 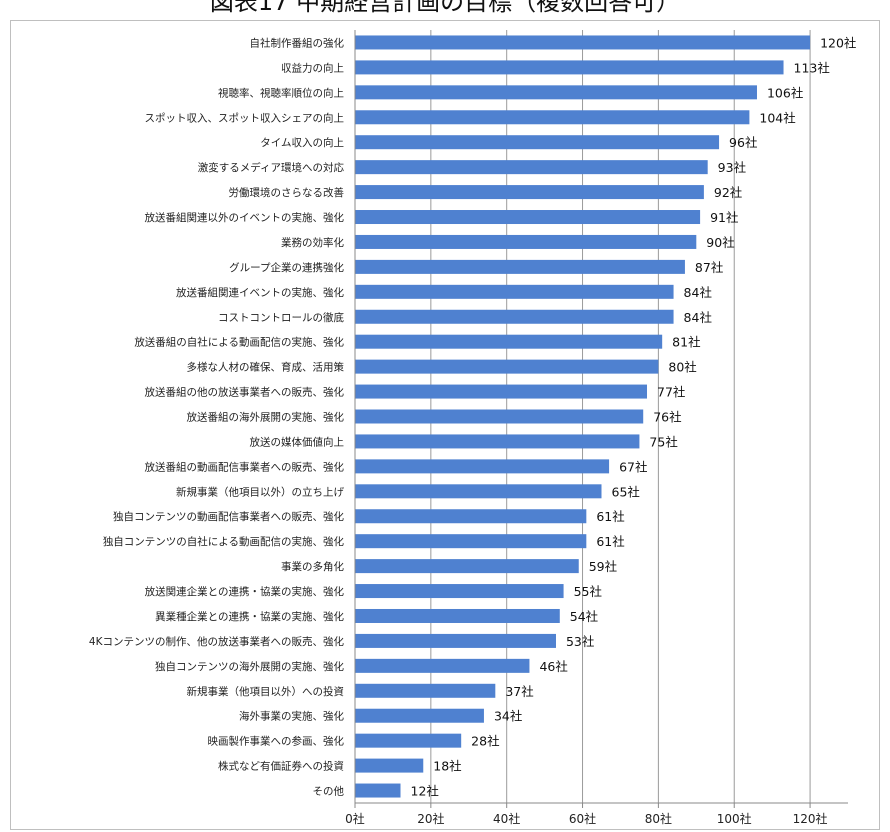 What do you see at coordinates (224, 541) in the screenshot?
I see `category-label: 独自コンテンツの自社による動画配信の実施、強化` at bounding box center [224, 541].